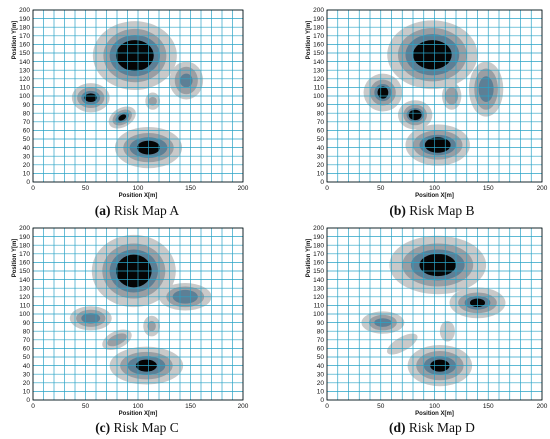  I want to click on caption-title: Risk Map B, so click(440, 210).